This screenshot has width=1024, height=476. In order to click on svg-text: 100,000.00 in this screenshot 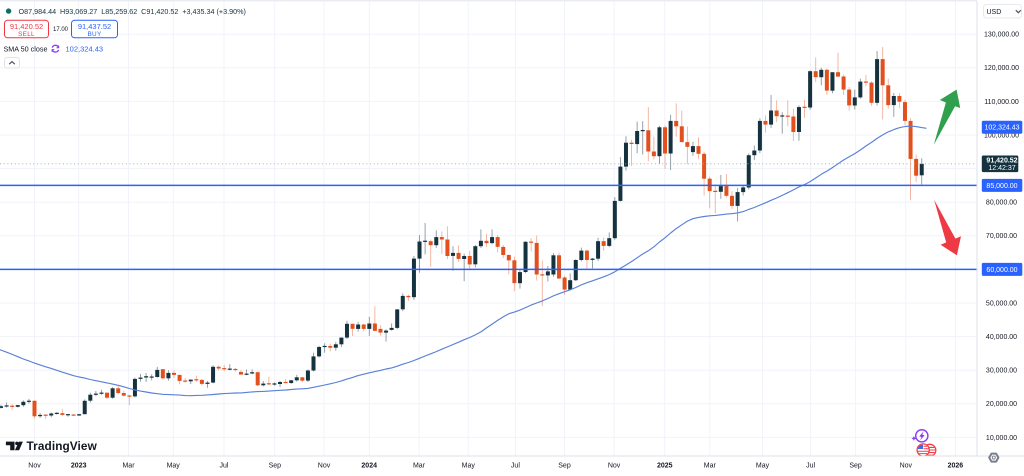, I will do `click(1001, 135)`.